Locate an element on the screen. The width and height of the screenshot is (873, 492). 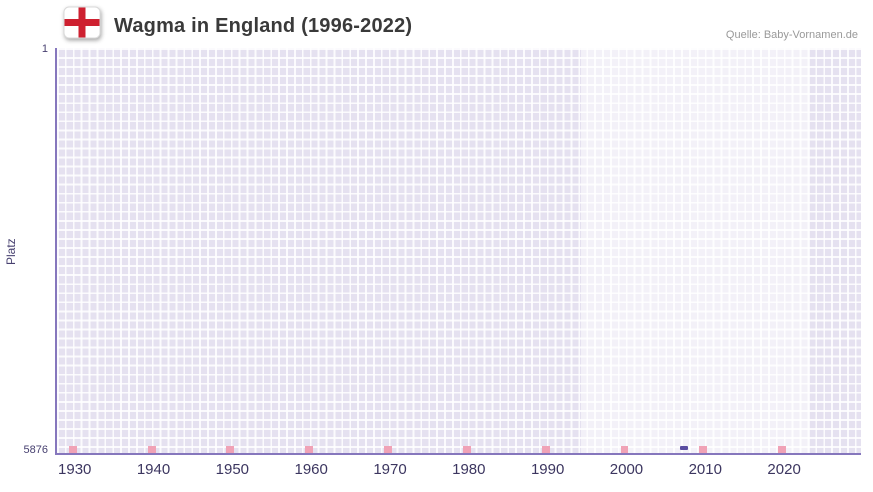
y-tick-top: 1 is located at coordinates (44, 49).